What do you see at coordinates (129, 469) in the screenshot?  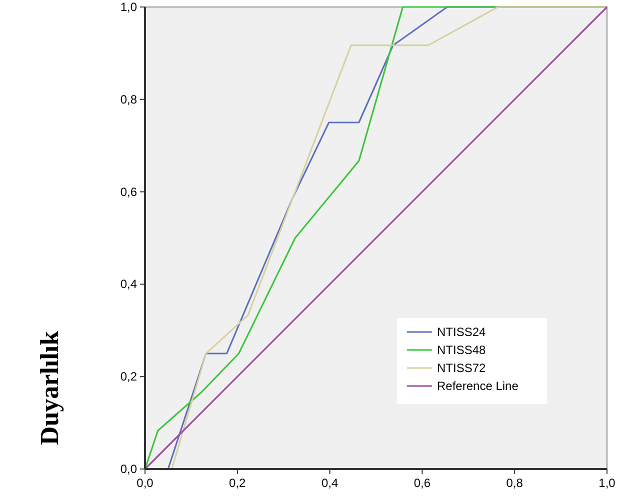 I see `y-tick-label: 0,0` at bounding box center [129, 469].